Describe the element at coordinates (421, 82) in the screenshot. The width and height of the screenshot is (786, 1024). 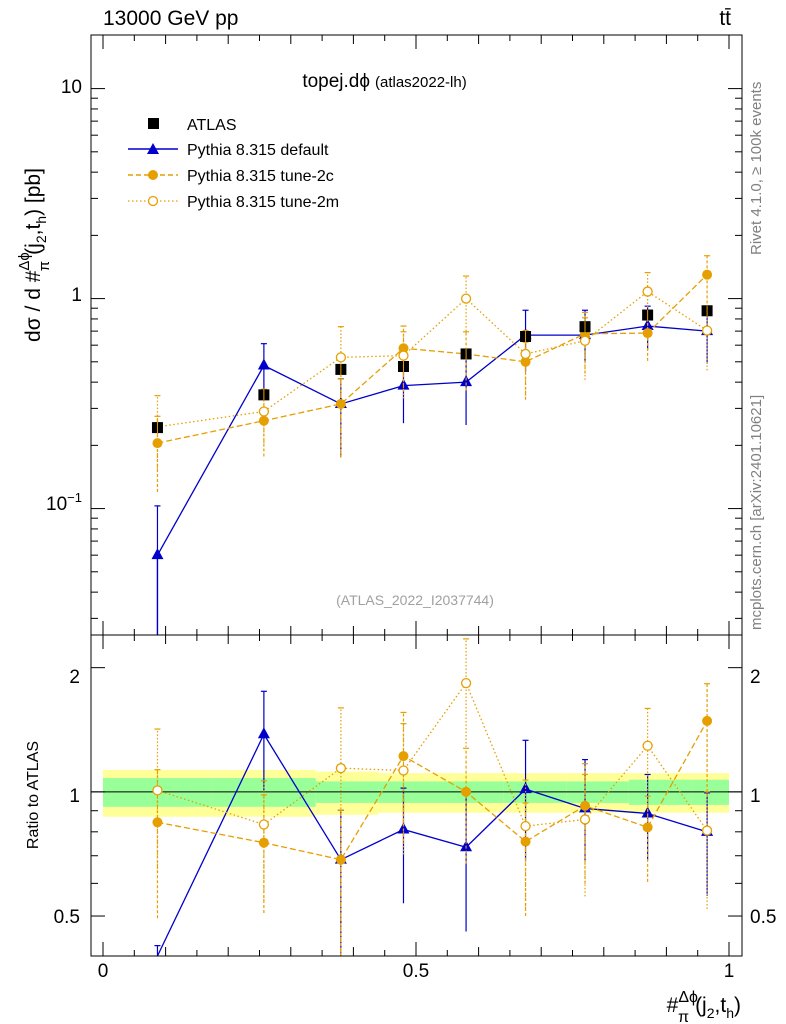
I see `plot-subtitle: (atlas2022-lh)` at that location.